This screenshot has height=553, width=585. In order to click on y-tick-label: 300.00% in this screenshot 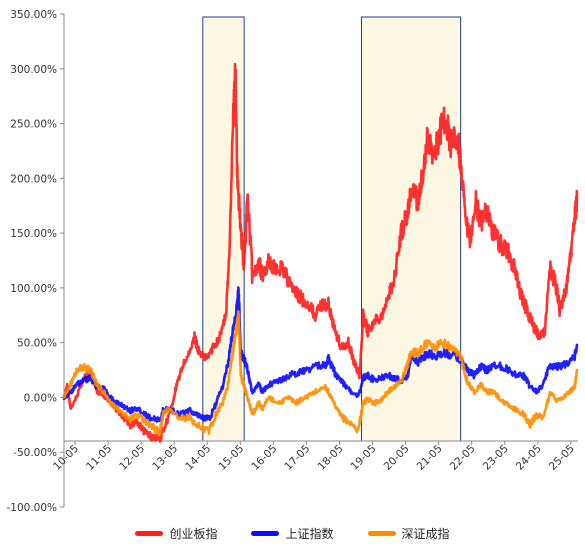, I will do `click(33, 70)`.